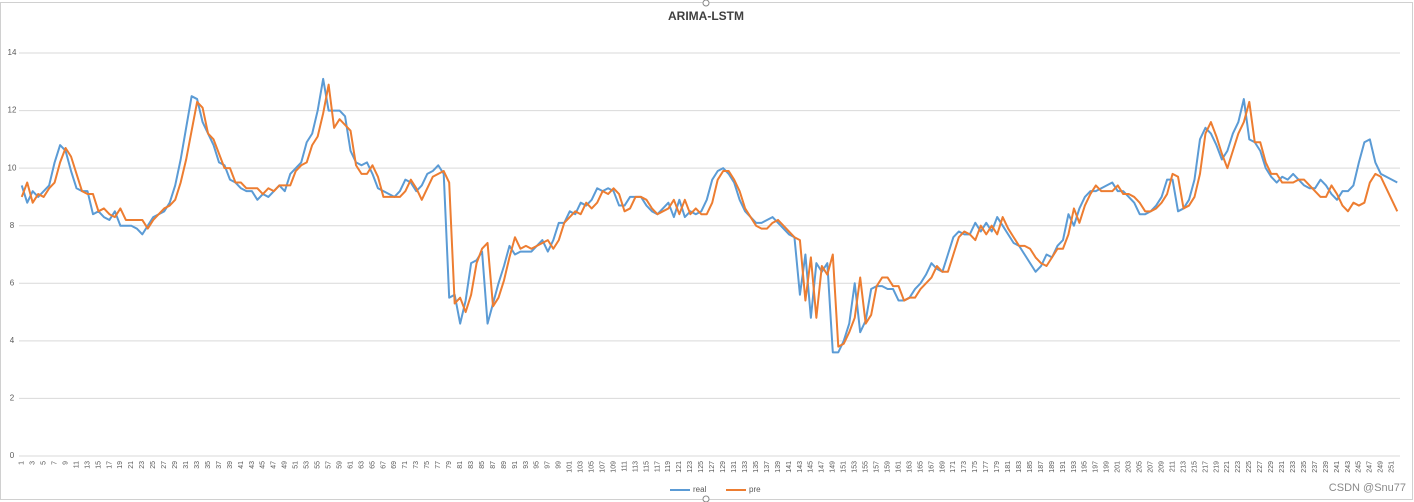 The height and width of the screenshot is (502, 1414). I want to click on x-tick-label: 35, so click(208, 465).